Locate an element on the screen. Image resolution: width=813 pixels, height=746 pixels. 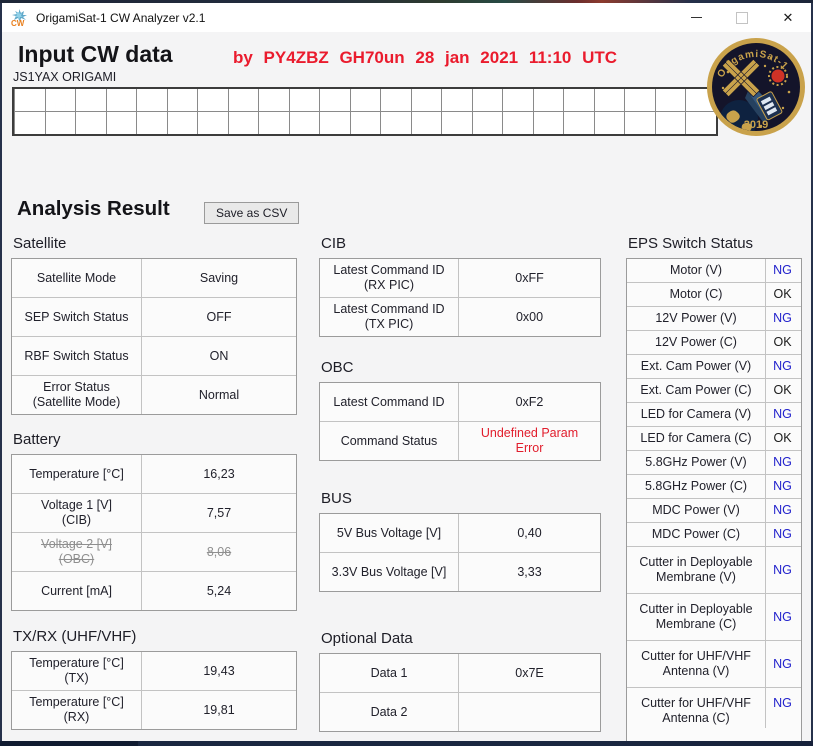
row-label: MDC Power (C) is located at coordinates (696, 534).